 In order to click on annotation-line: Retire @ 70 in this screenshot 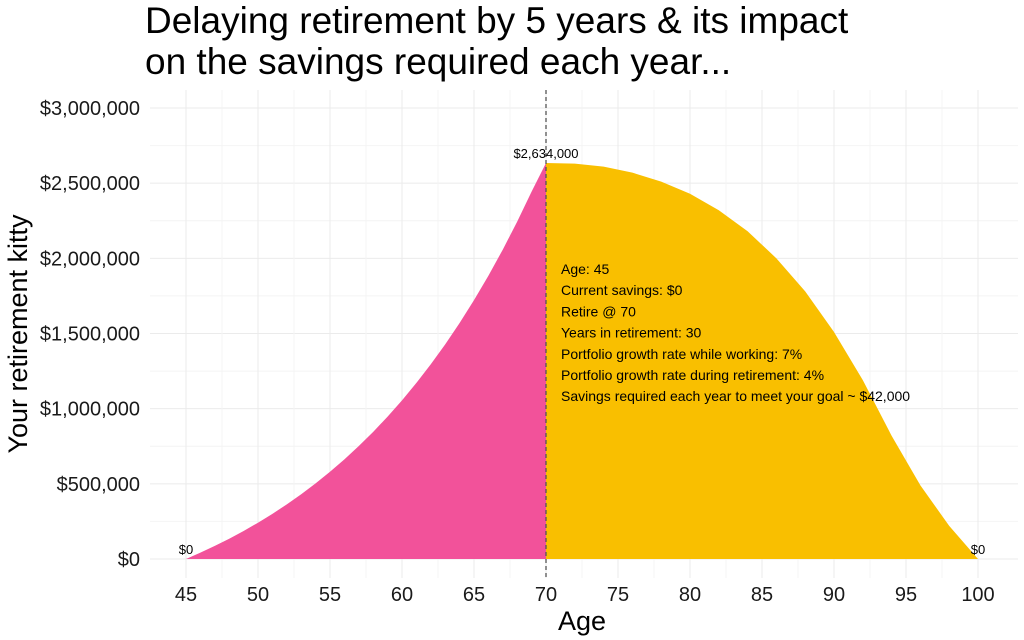, I will do `click(598, 311)`.